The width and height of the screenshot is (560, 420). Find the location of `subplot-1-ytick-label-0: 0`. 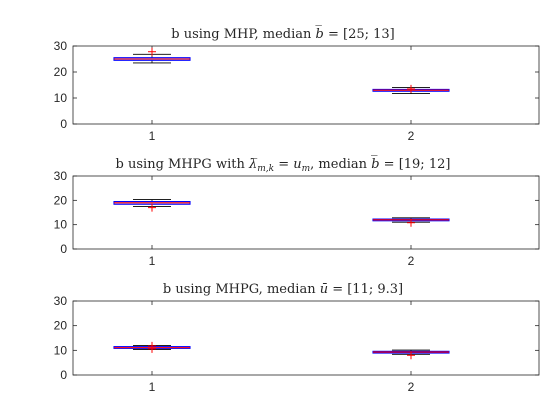

subplot-1-ytick-label-0: 0 is located at coordinates (63, 124).